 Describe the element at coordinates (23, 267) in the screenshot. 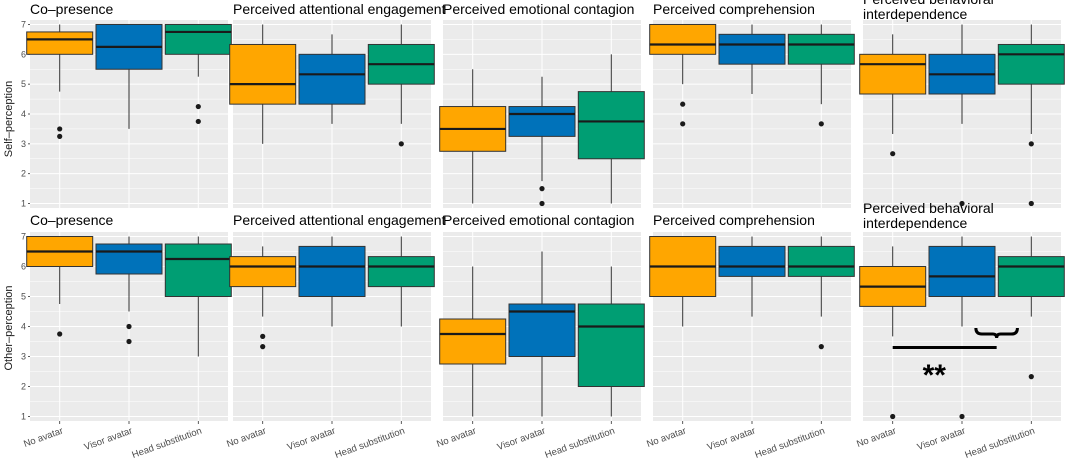

I see `y-tick-label: 6` at that location.